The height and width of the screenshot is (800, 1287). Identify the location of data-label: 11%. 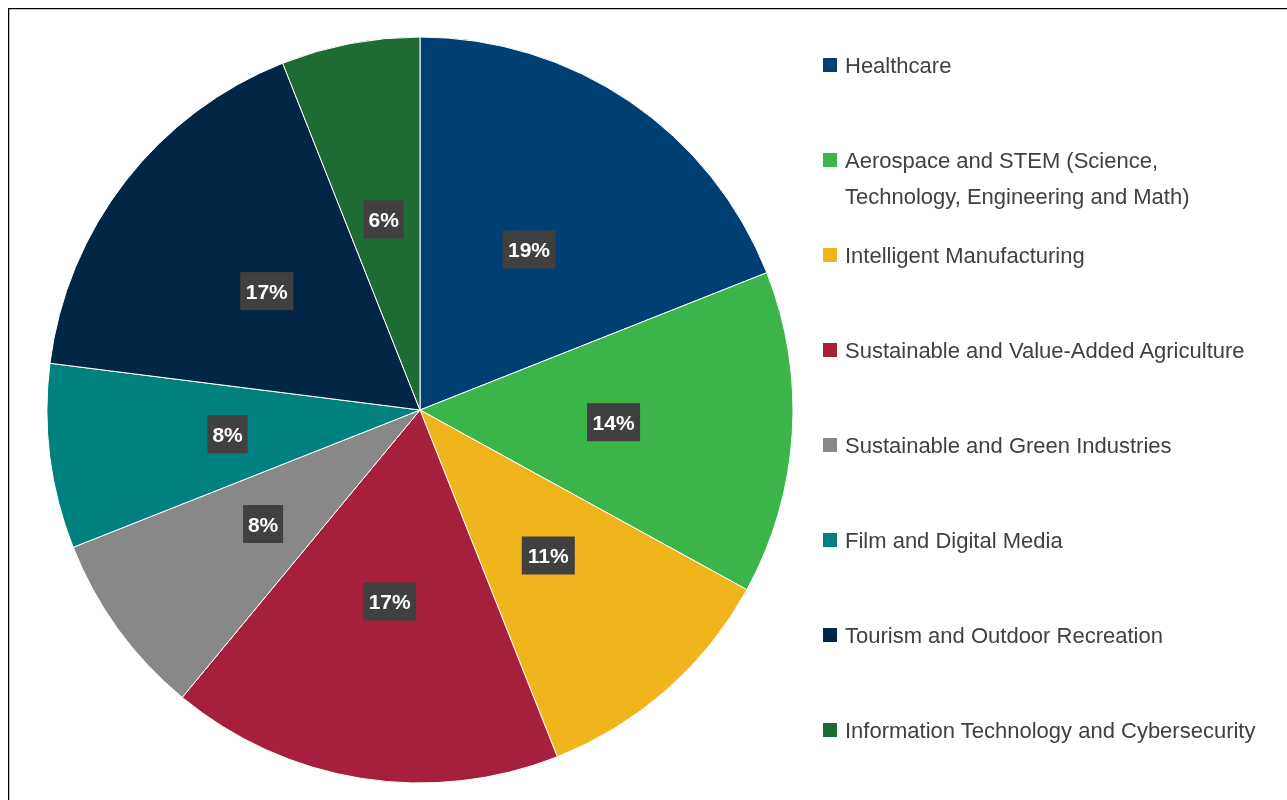
(548, 555).